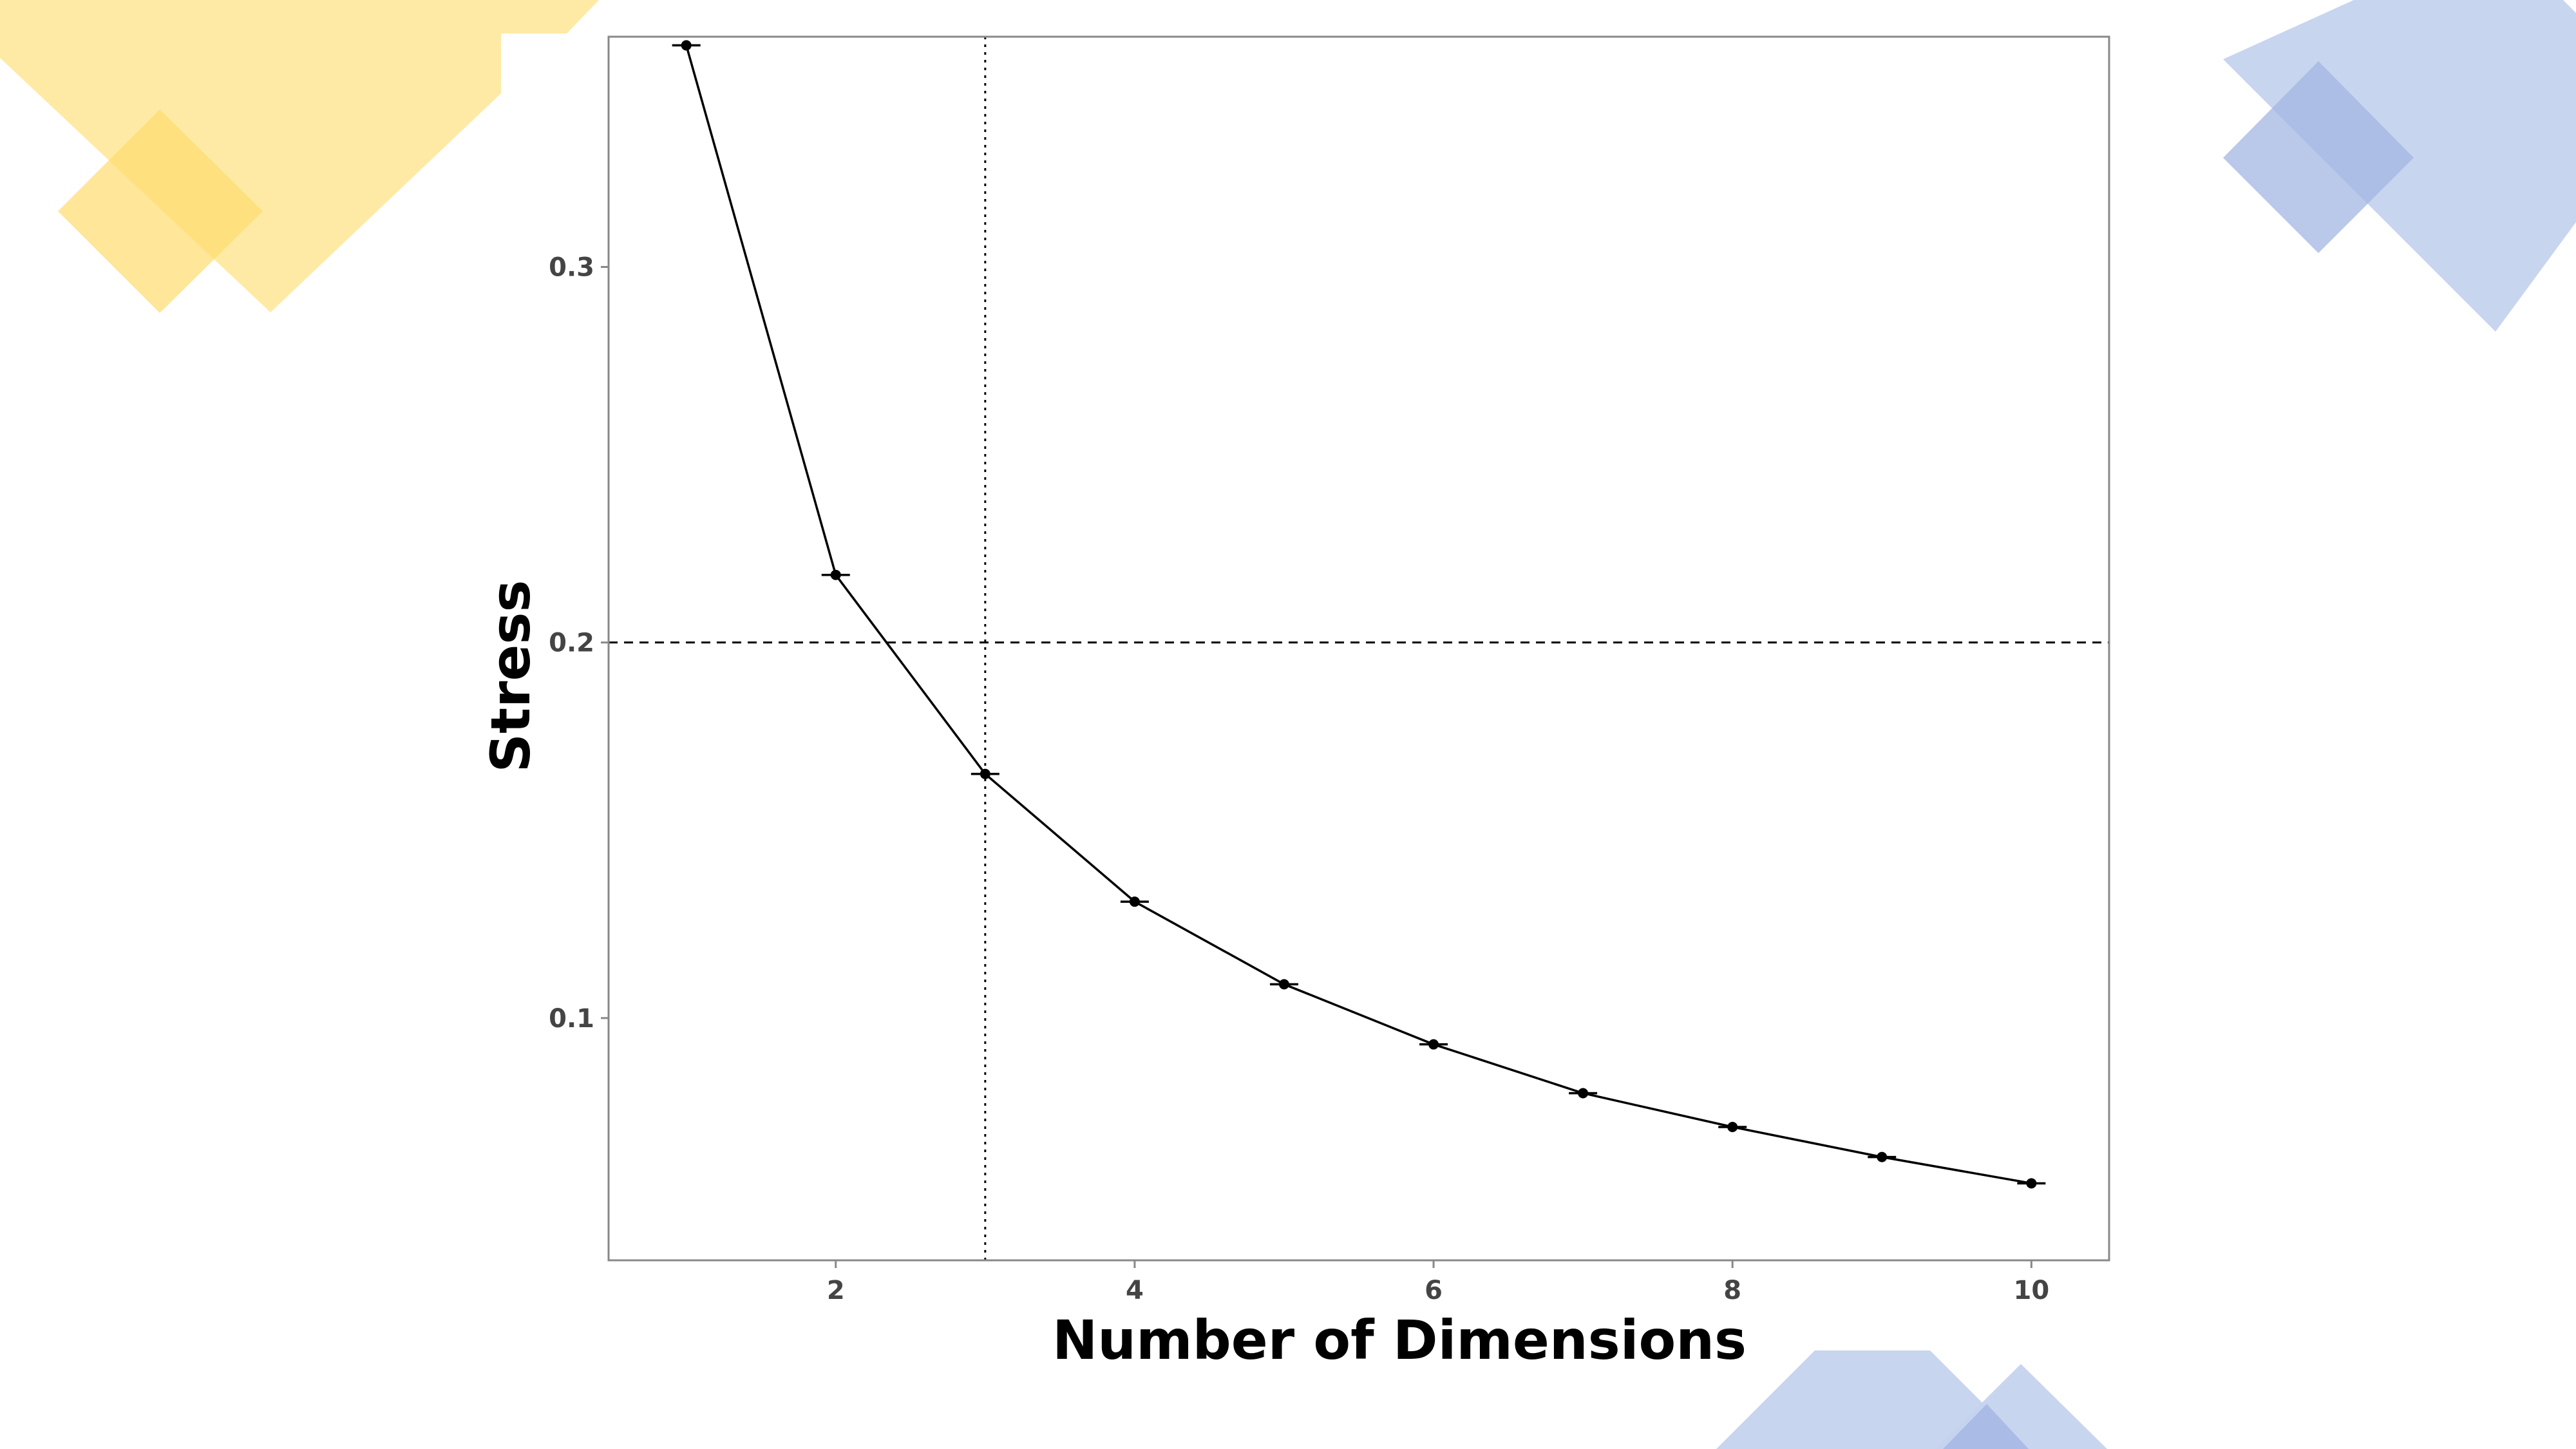 The height and width of the screenshot is (1449, 2576). Describe the element at coordinates (299, 156) in the screenshot. I see `decor-yellow-band` at that location.